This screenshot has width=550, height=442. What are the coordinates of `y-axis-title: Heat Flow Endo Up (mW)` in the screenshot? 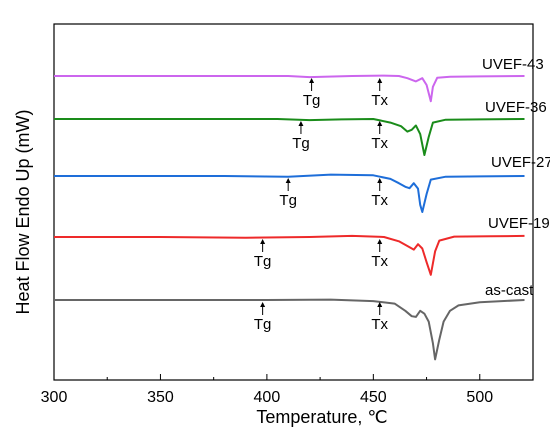 It's located at (23, 211).